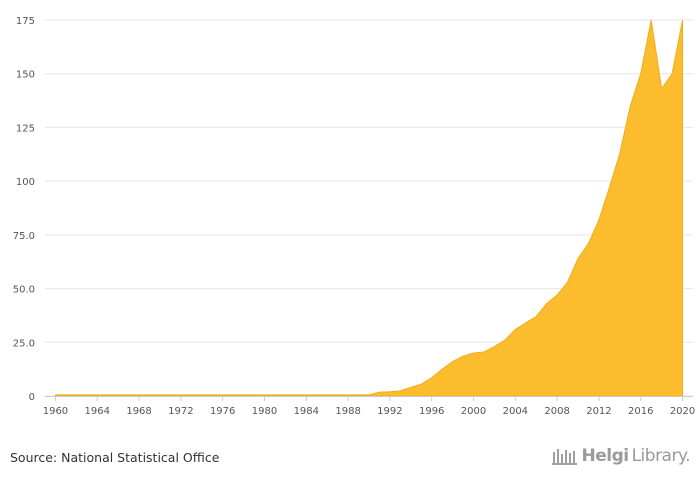 This screenshot has width=700, height=483. I want to click on library-building-icon, so click(565, 457).